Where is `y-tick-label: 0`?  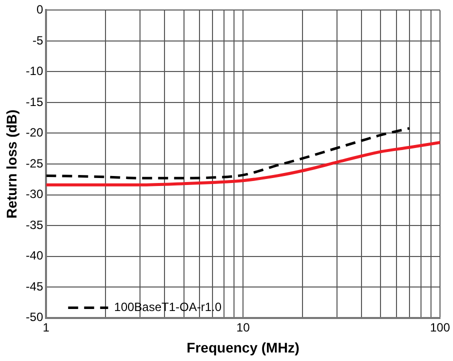
y-tick-label: 0 is located at coordinates (40, 9).